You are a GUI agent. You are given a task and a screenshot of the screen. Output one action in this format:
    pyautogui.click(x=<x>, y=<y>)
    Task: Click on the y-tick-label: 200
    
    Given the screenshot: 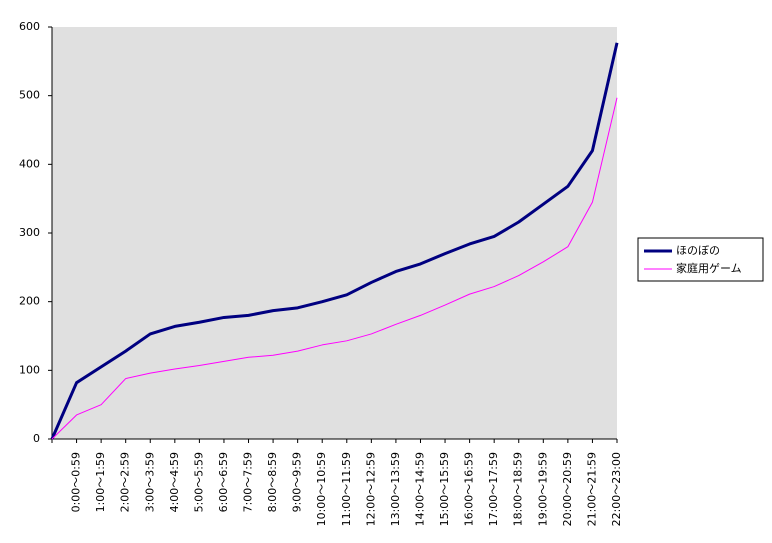 What is the action you would take?
    pyautogui.click(x=29, y=301)
    